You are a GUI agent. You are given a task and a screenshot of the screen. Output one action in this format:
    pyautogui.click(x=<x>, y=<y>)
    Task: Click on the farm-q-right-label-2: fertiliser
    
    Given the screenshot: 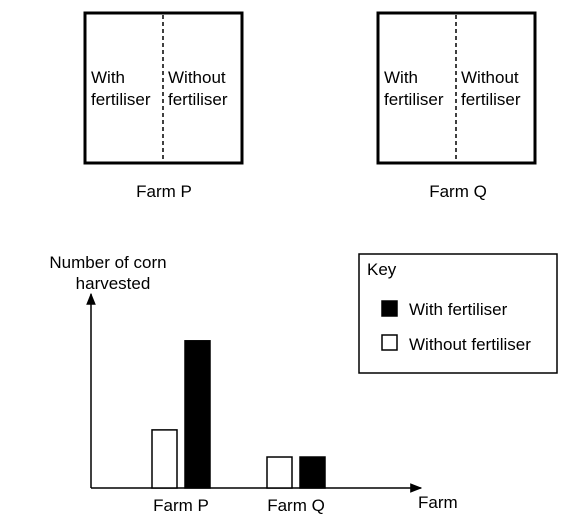 What is the action you would take?
    pyautogui.click(x=491, y=99)
    